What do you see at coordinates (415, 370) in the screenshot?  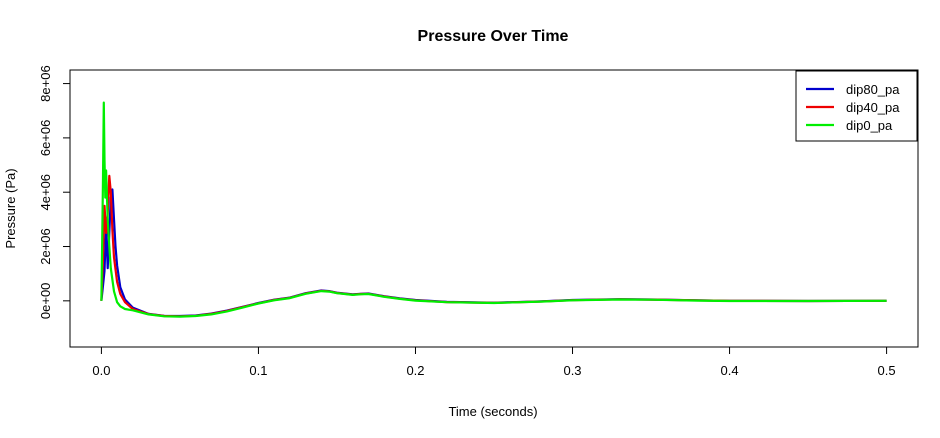 I see `x-tick-label: 0.2` at bounding box center [415, 370].